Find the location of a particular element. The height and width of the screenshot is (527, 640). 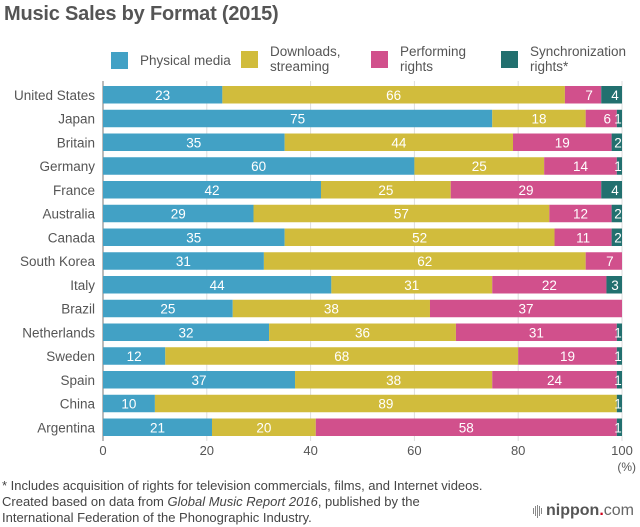

data-label: 36 is located at coordinates (362, 332).